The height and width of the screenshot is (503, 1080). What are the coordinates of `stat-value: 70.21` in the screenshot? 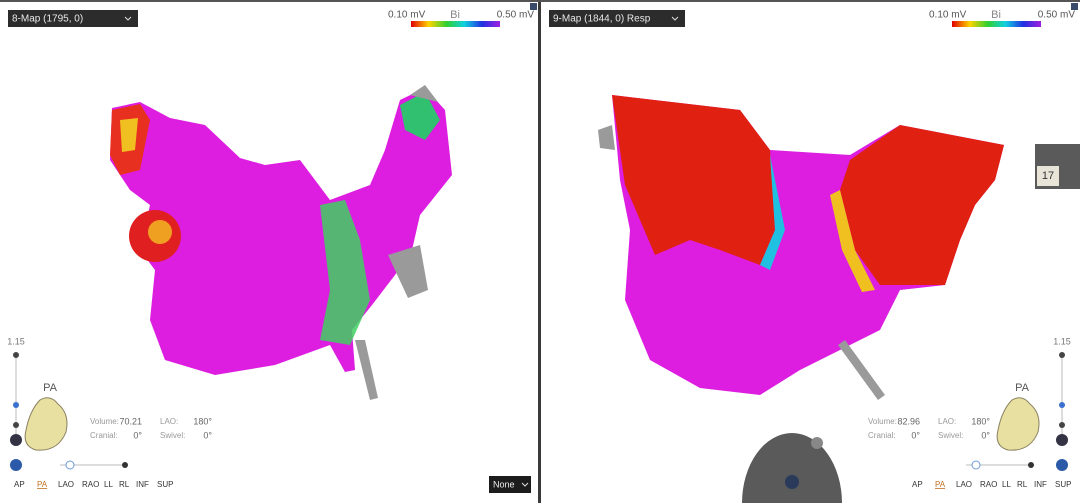 It's located at (130, 421).